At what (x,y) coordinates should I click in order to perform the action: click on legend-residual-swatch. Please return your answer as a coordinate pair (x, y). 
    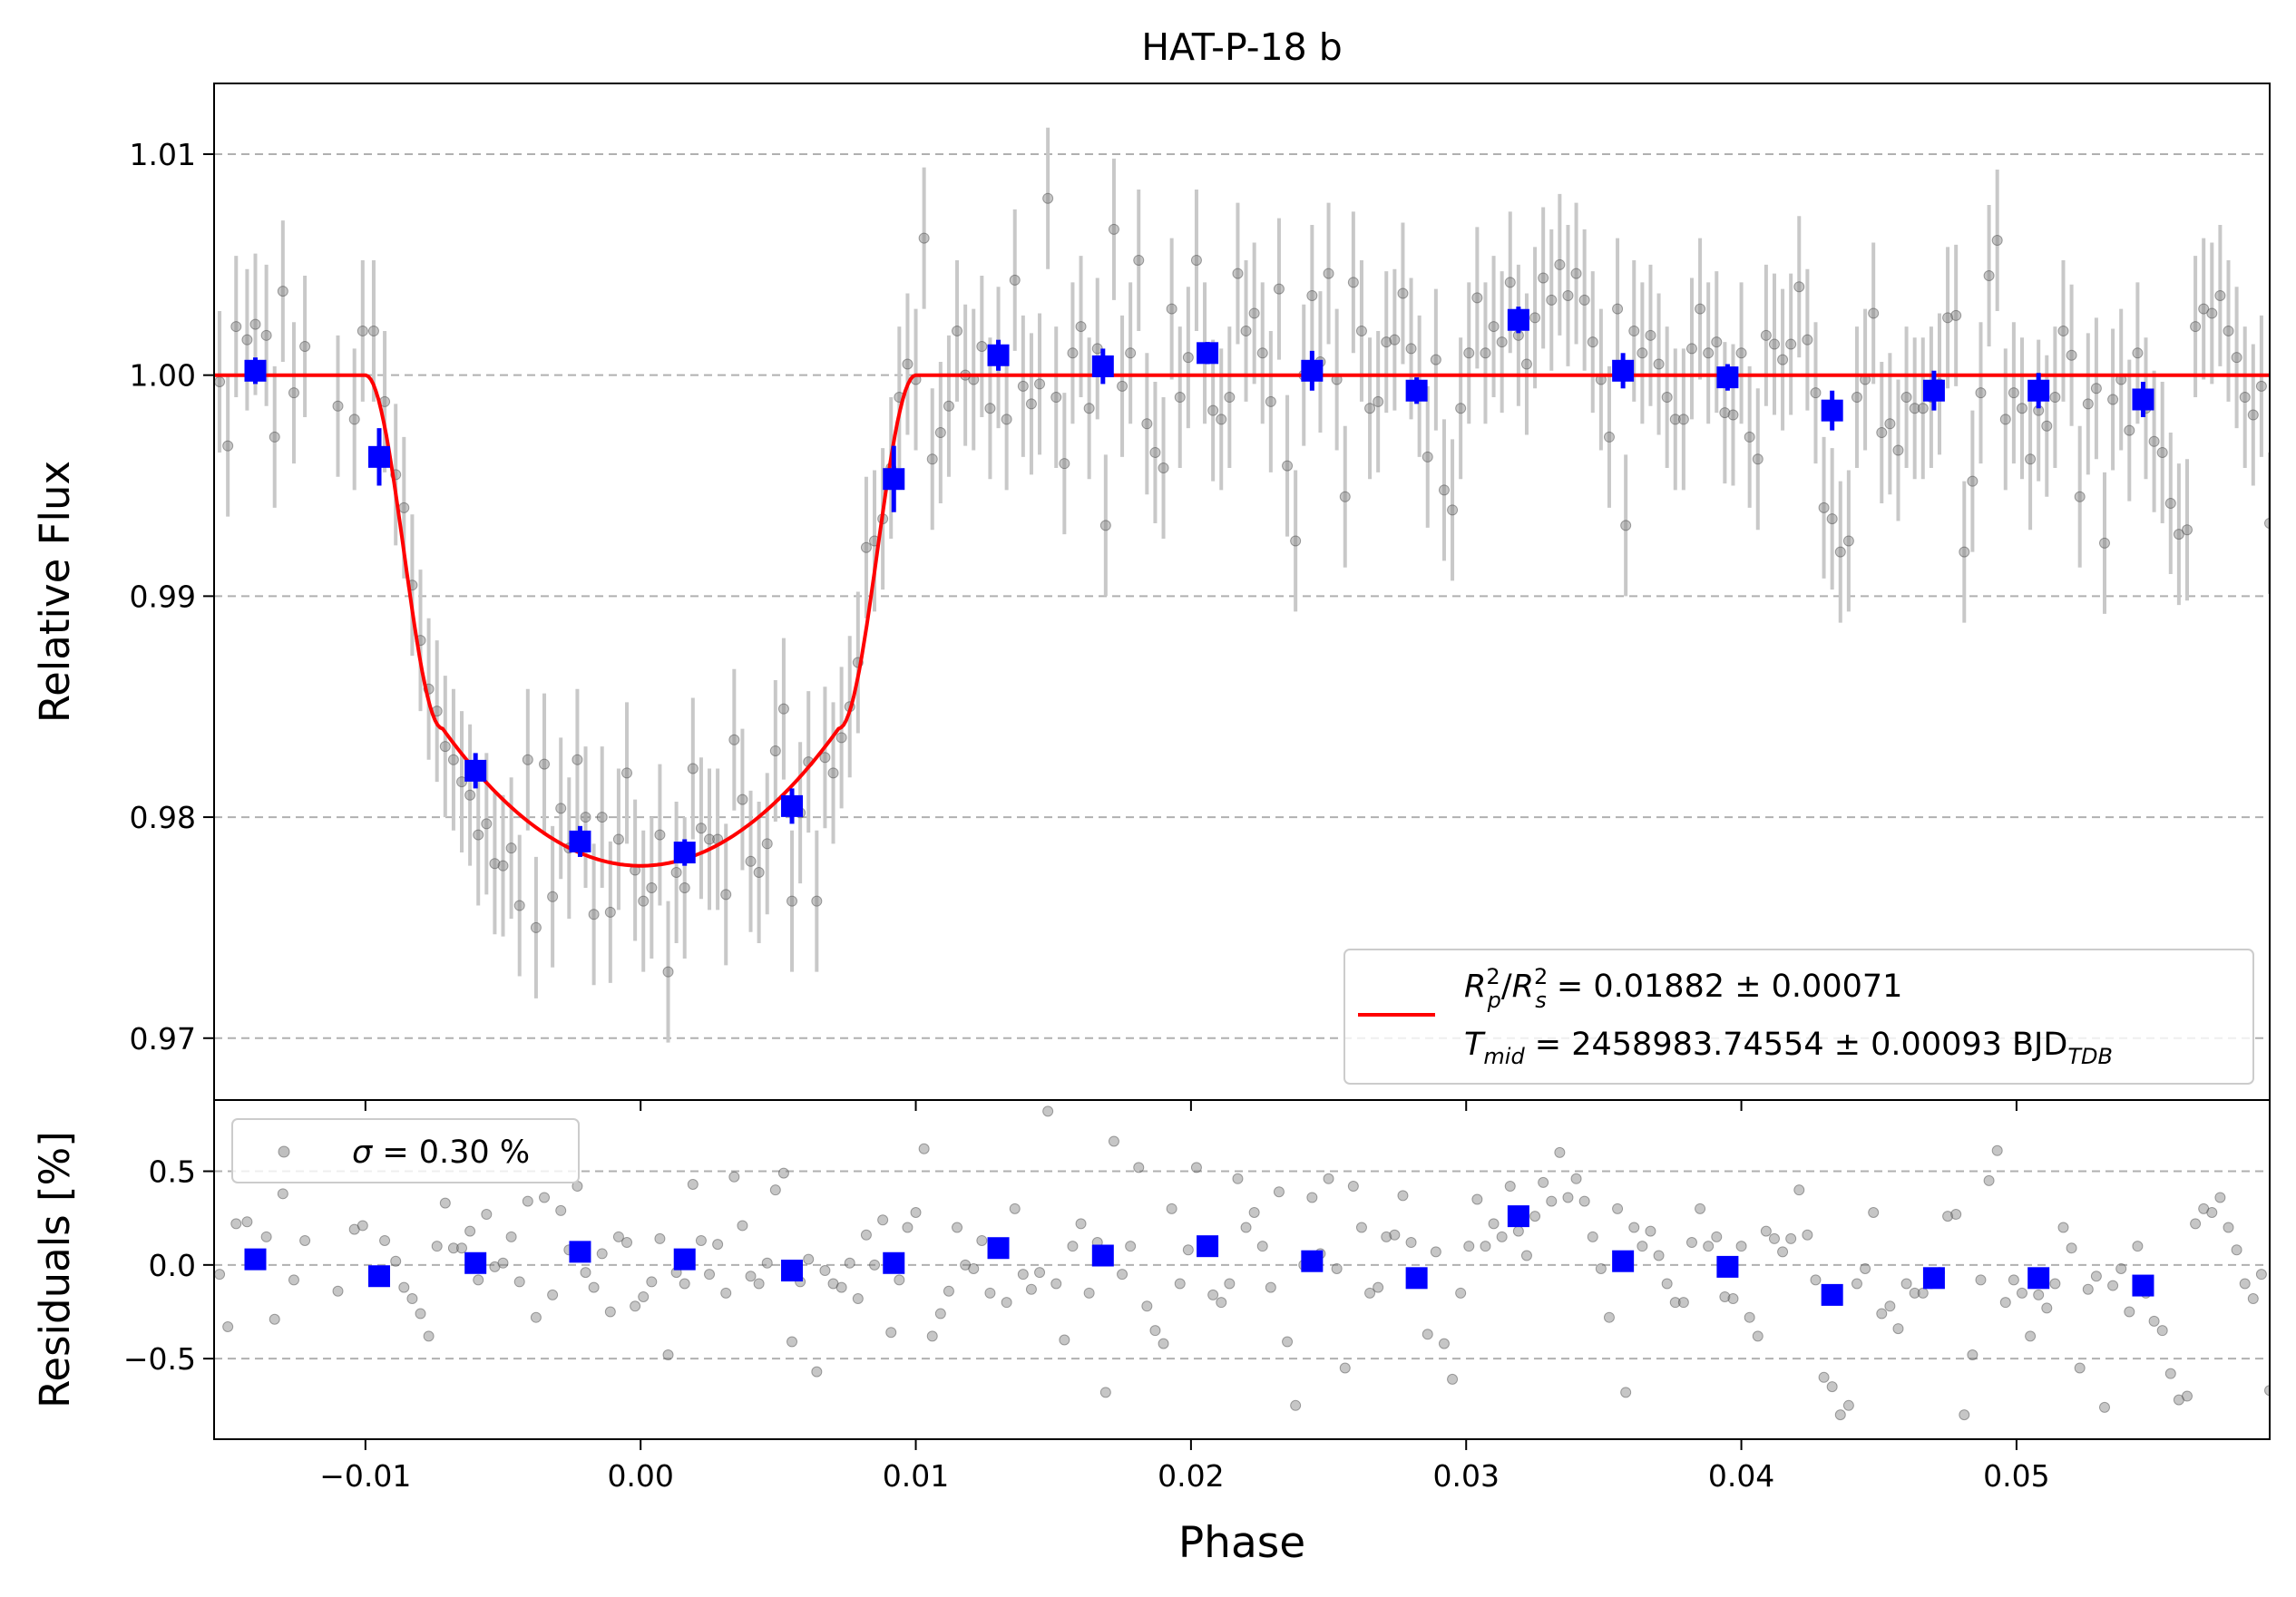
    Looking at the image, I should click on (284, 1151).